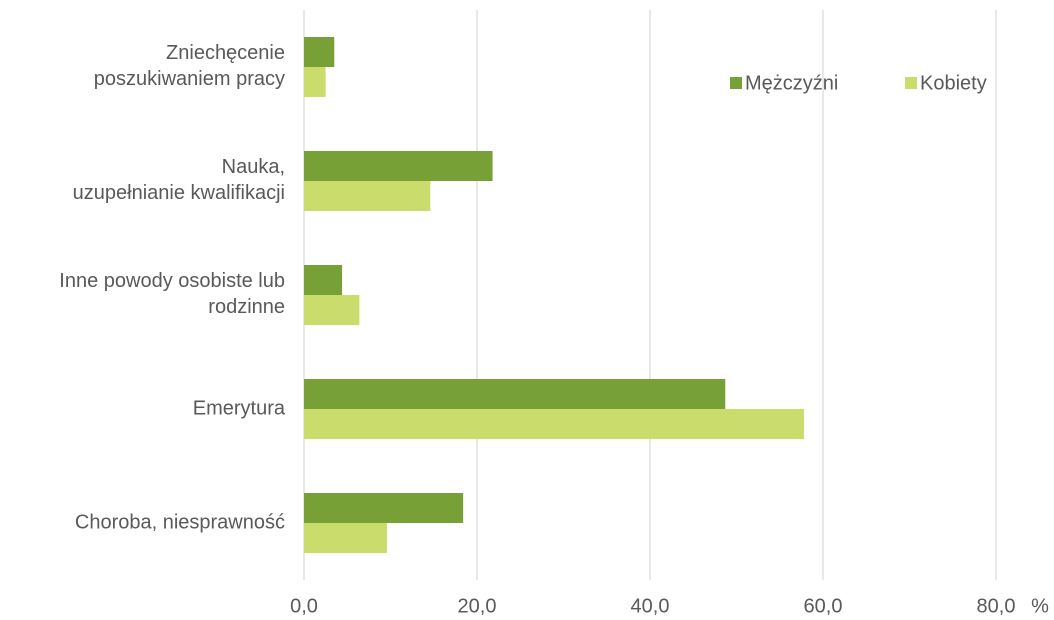  What do you see at coordinates (996, 606) in the screenshot?
I see `x-tick-label: 80,0` at bounding box center [996, 606].